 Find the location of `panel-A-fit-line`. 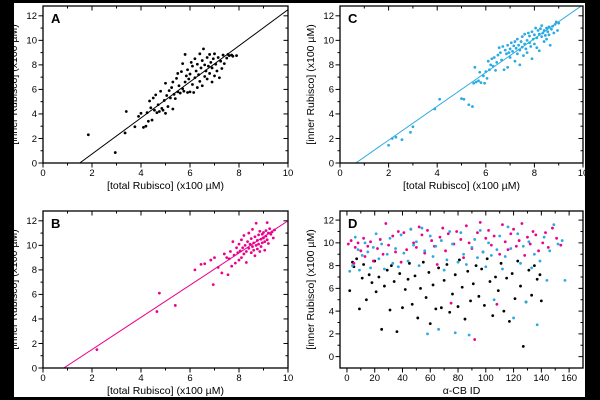

panel-A-fit-line is located at coordinates (183, 86).